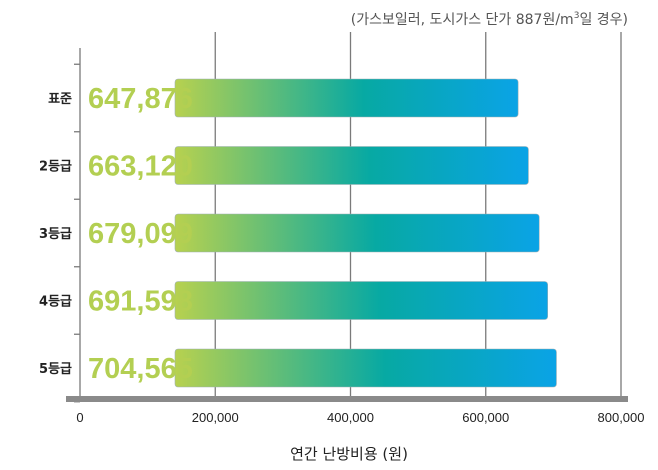 This screenshot has width=658, height=470. I want to click on category-label-2: 3등급, so click(55, 234).